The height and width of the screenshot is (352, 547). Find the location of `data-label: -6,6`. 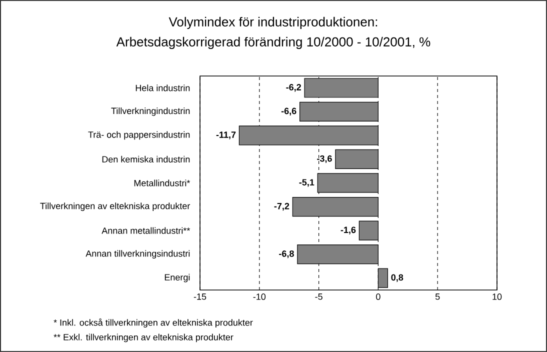

data-label: -6,6 is located at coordinates (288, 112).